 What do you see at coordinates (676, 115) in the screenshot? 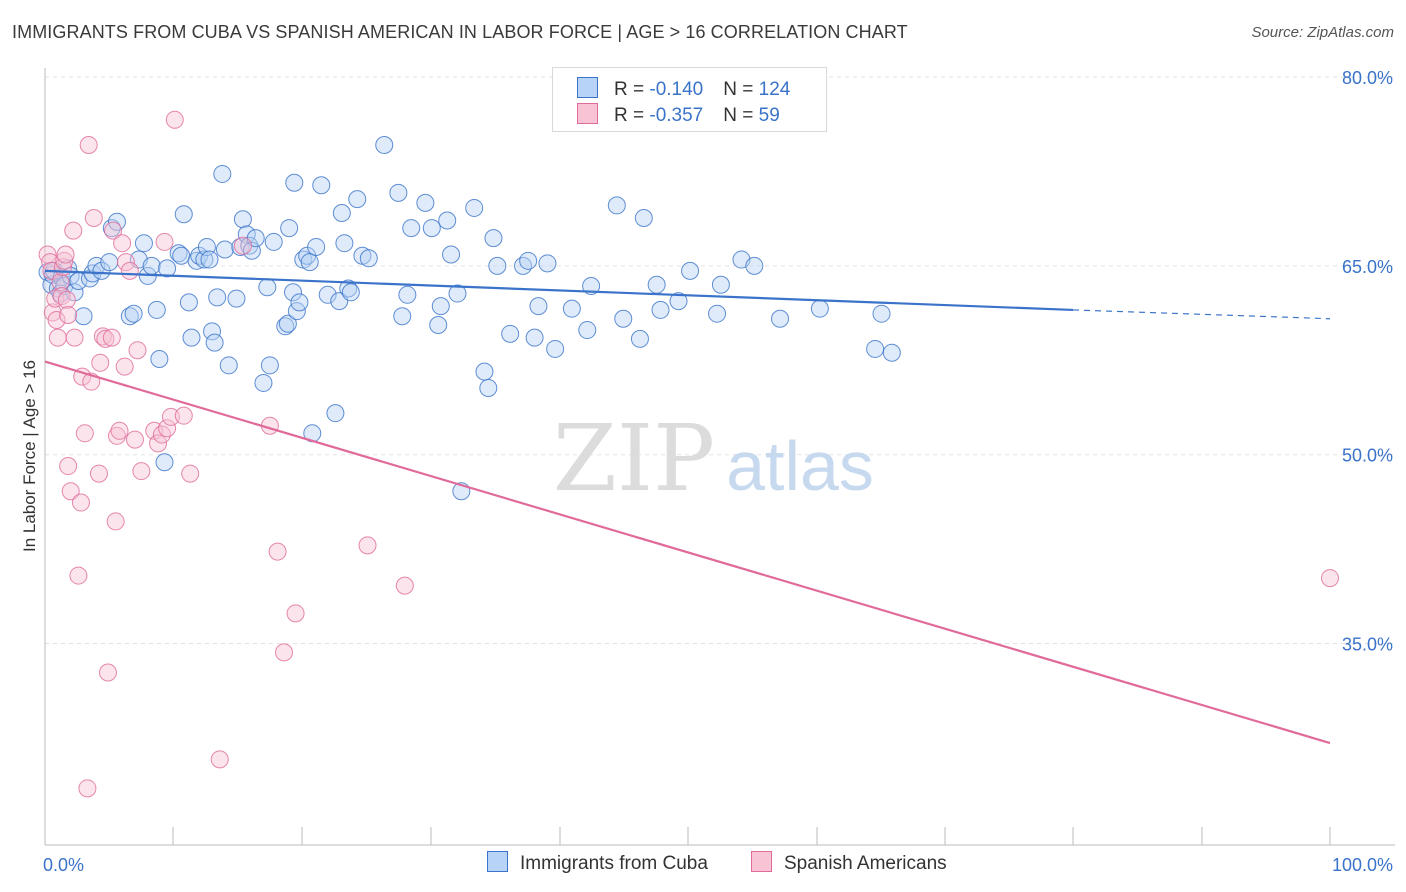
I see `r-value: -0.357` at bounding box center [676, 115].